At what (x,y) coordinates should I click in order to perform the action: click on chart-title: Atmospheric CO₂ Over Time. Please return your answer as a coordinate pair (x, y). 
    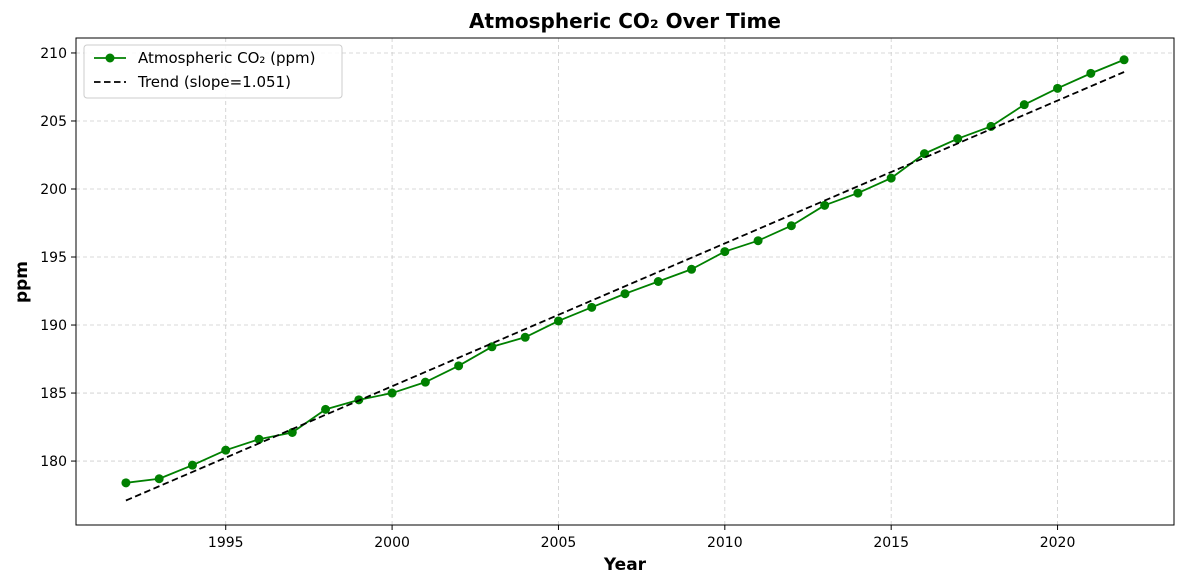
    Looking at the image, I should click on (625, 21).